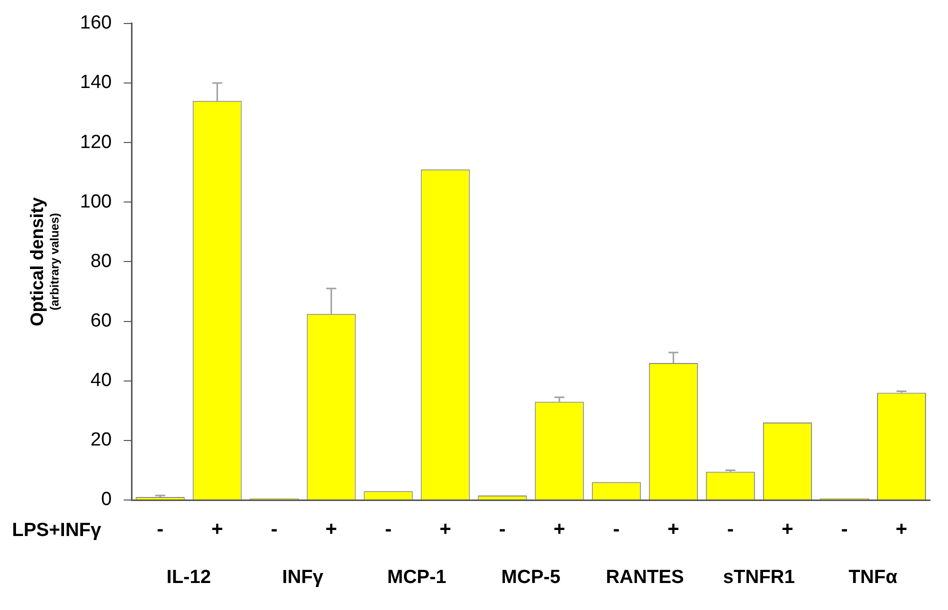 The height and width of the screenshot is (610, 948). Describe the element at coordinates (531, 577) in the screenshot. I see `text: MCP-5` at that location.